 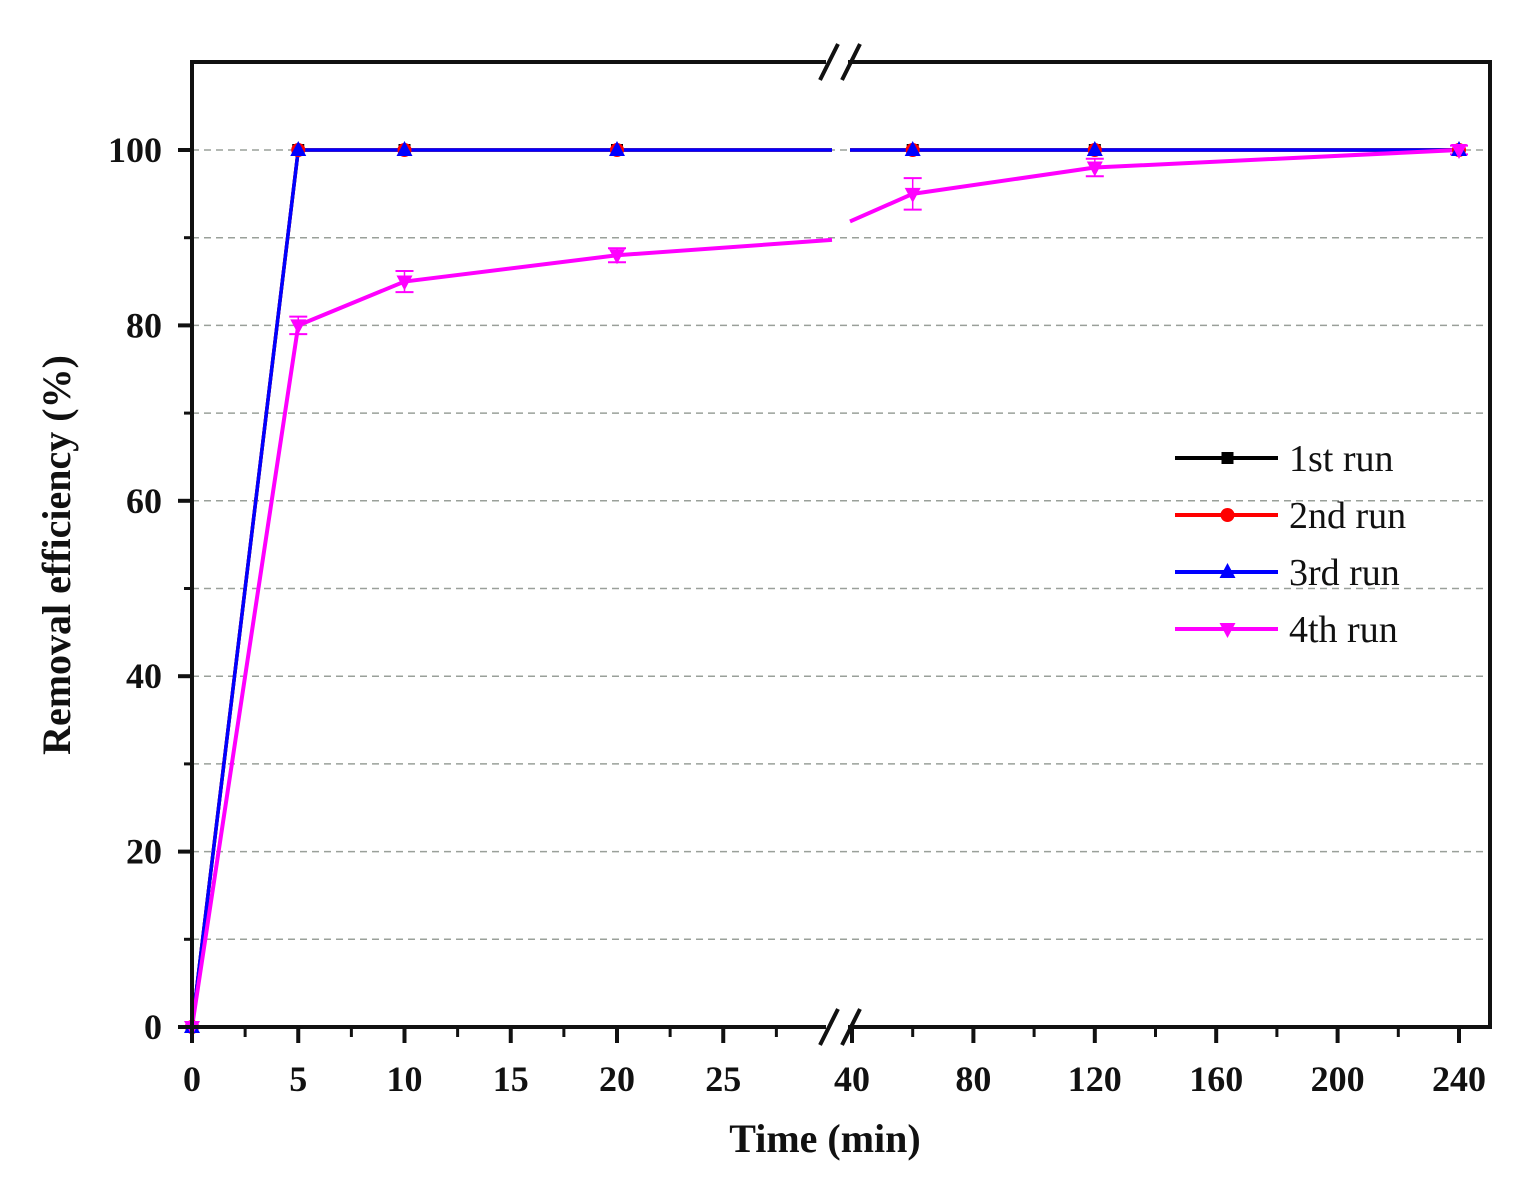 I want to click on x-tick-label: 120, so click(x=1095, y=1079).